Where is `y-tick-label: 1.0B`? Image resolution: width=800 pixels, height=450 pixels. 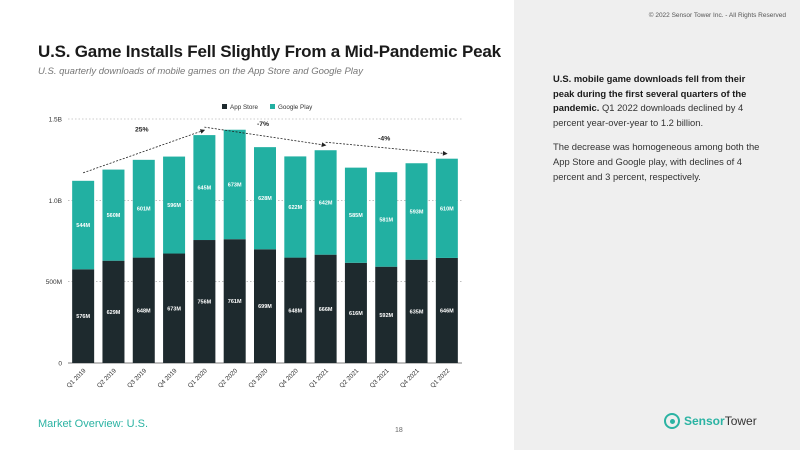 y-tick-label: 1.0B is located at coordinates (55, 201).